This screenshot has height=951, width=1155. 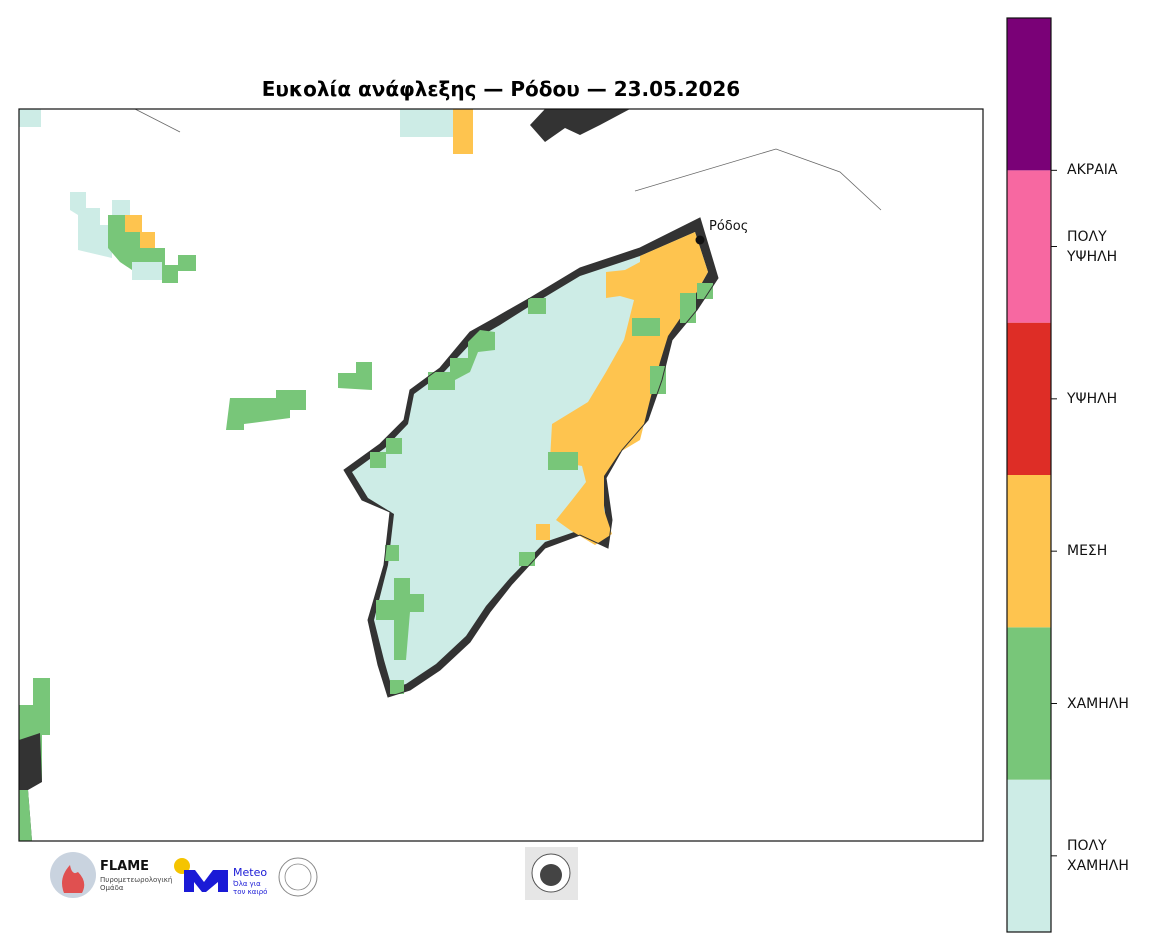 I want to click on colorbar, so click(x=1031, y=475).